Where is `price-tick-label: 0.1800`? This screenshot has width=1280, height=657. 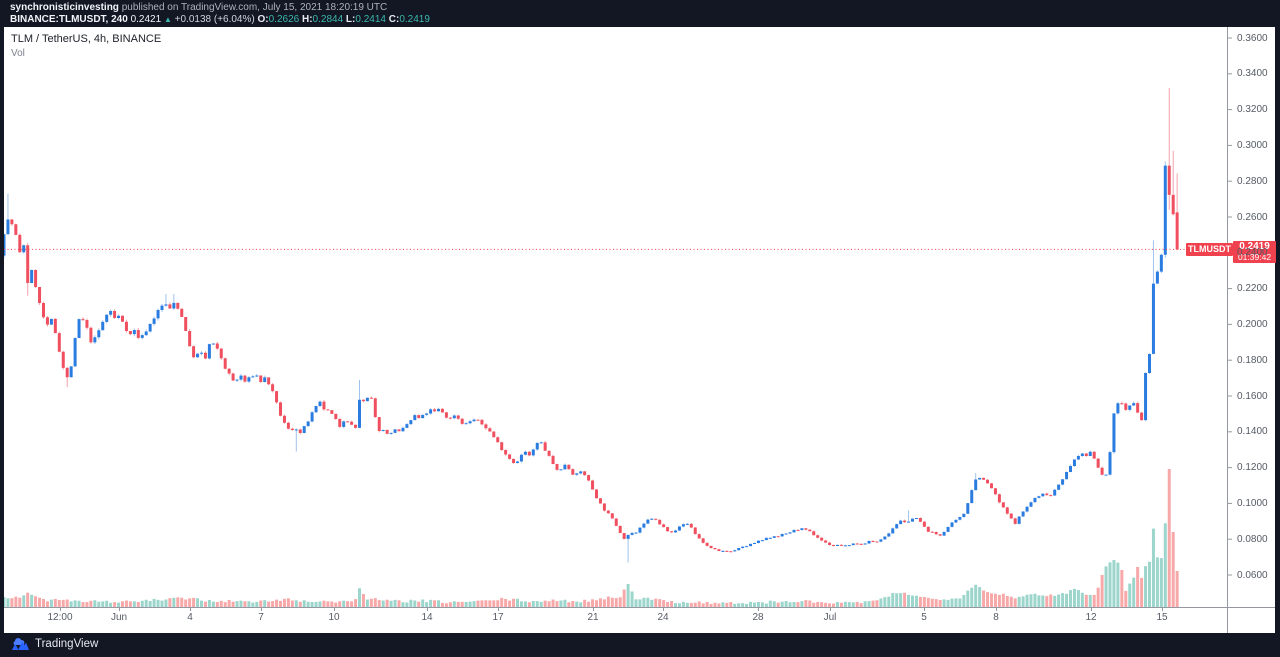 price-tick-label: 0.1800 is located at coordinates (1252, 360).